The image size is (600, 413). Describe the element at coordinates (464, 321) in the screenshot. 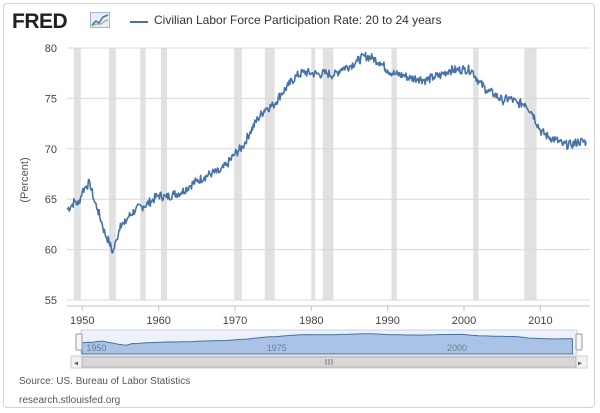

I see `x-tick-label: 2000` at that location.